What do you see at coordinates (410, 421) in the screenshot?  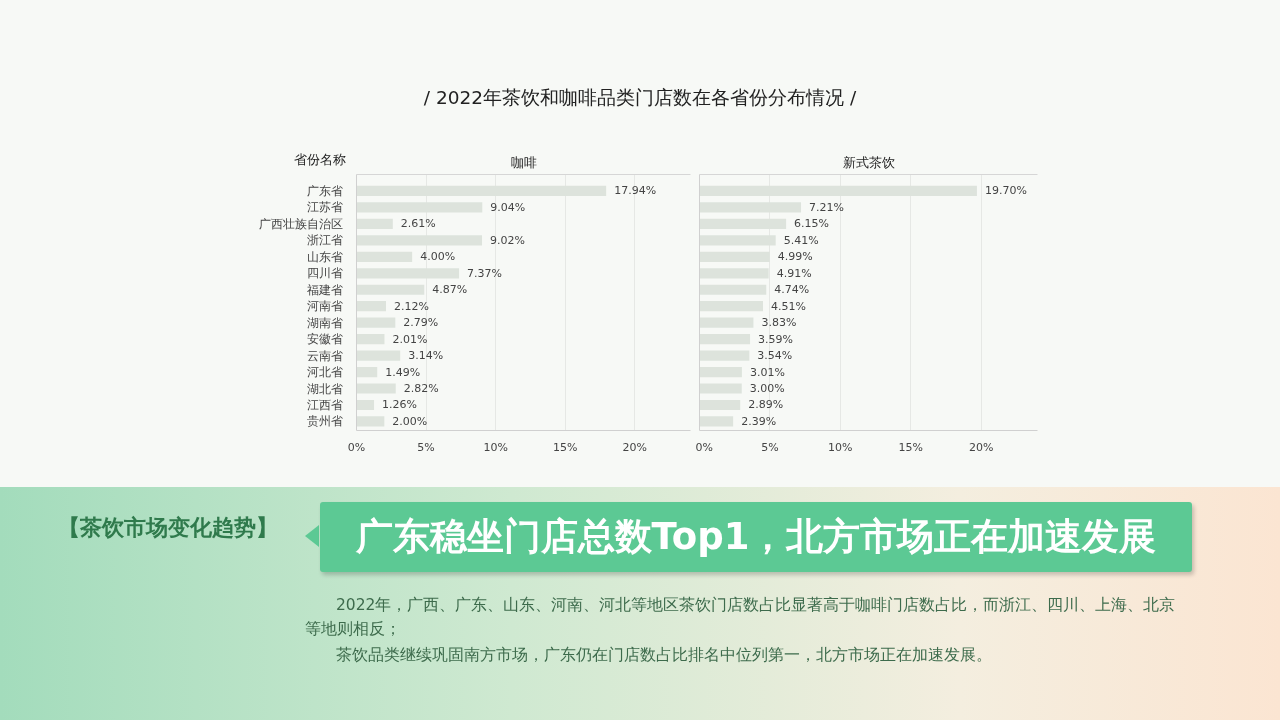 I see `data-label: 2.00%` at bounding box center [410, 421].